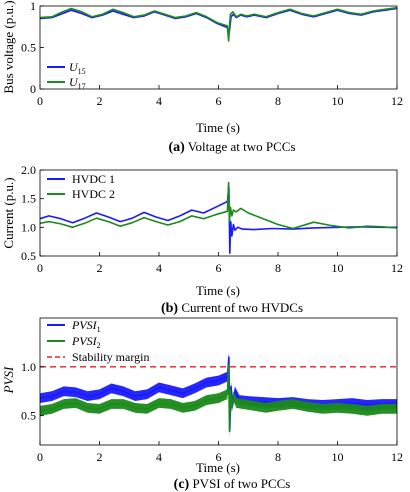 The height and width of the screenshot is (492, 410). I want to click on caption-c: (c) PVSI of two PCCs, so click(232, 484).